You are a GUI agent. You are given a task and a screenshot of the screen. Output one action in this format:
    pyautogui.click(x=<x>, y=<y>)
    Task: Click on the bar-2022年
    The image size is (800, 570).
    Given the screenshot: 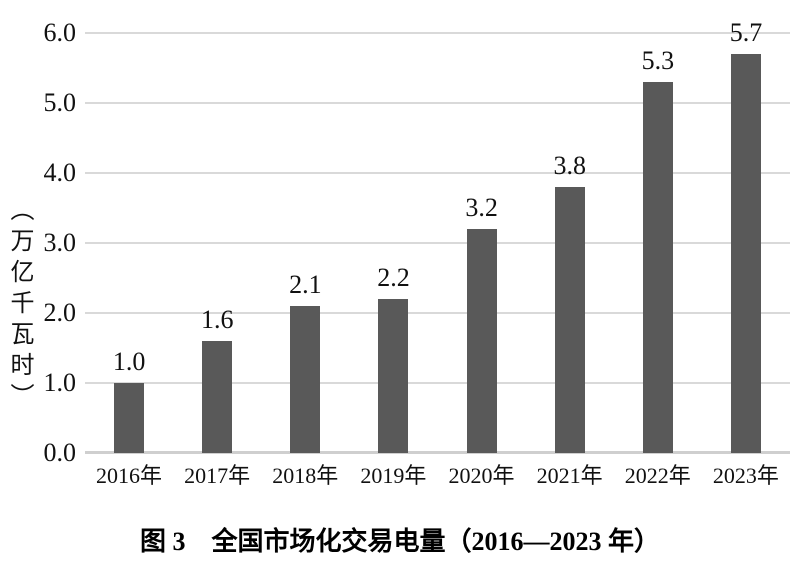 What is the action you would take?
    pyautogui.click(x=657, y=267)
    